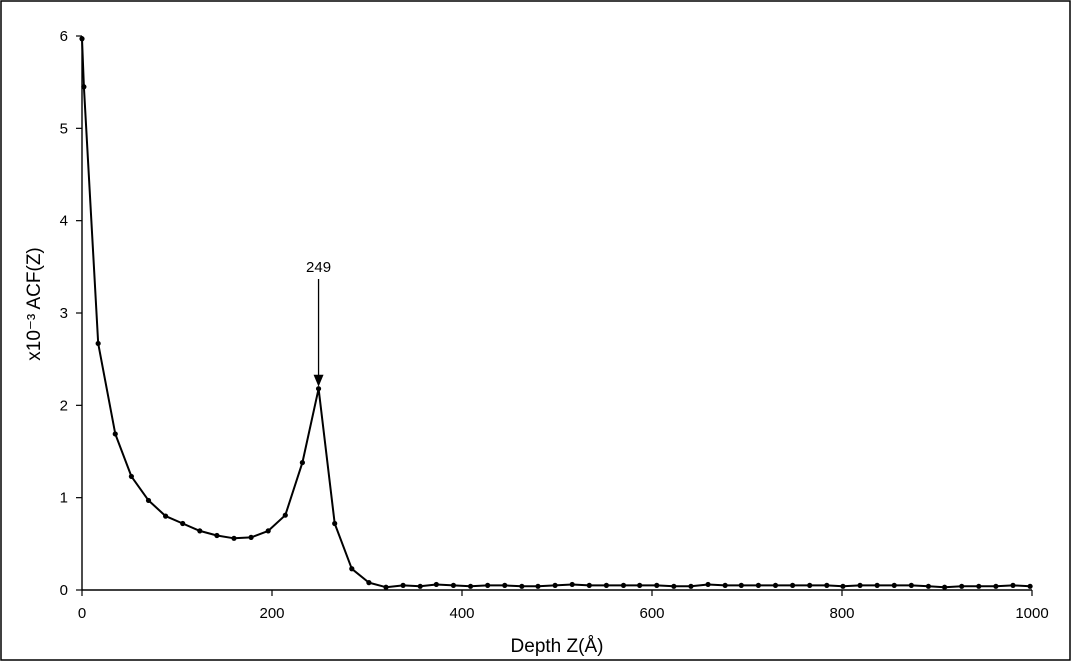 The height and width of the screenshot is (661, 1071). I want to click on y-tick-label: 5, so click(64, 128).